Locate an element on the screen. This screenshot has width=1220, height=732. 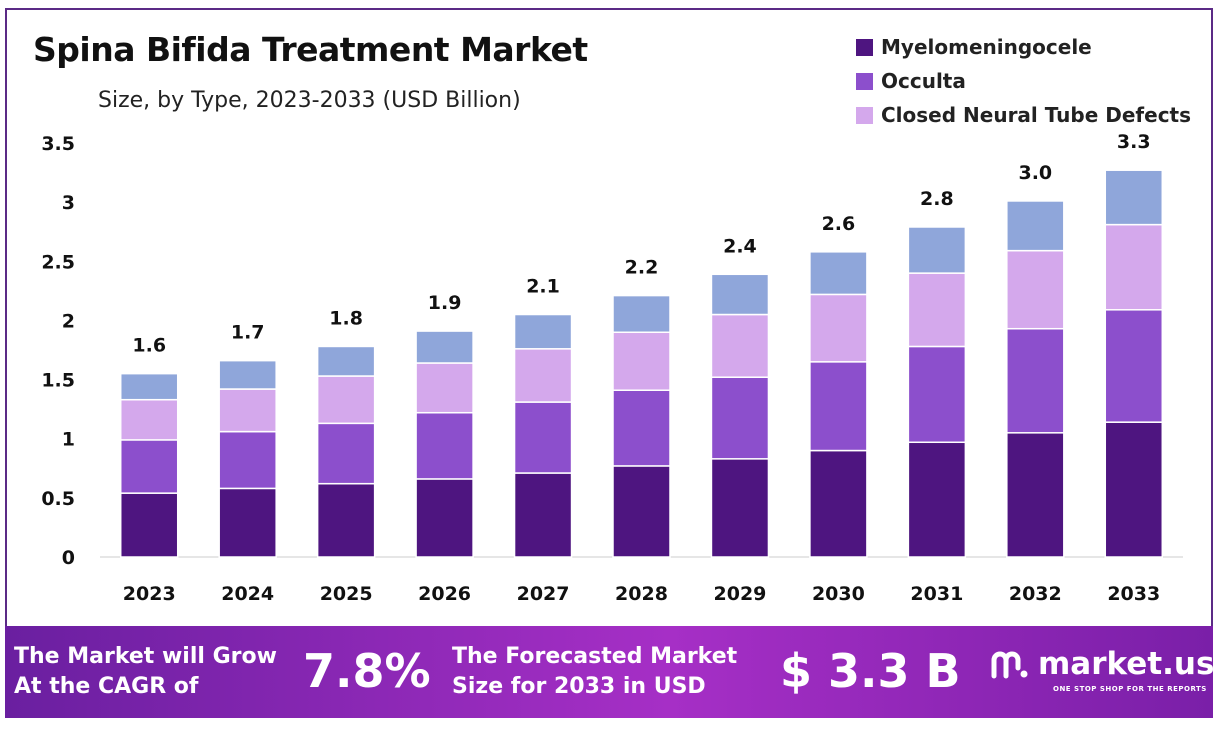
bar-segment-2033-s2 is located at coordinates (1134, 267).